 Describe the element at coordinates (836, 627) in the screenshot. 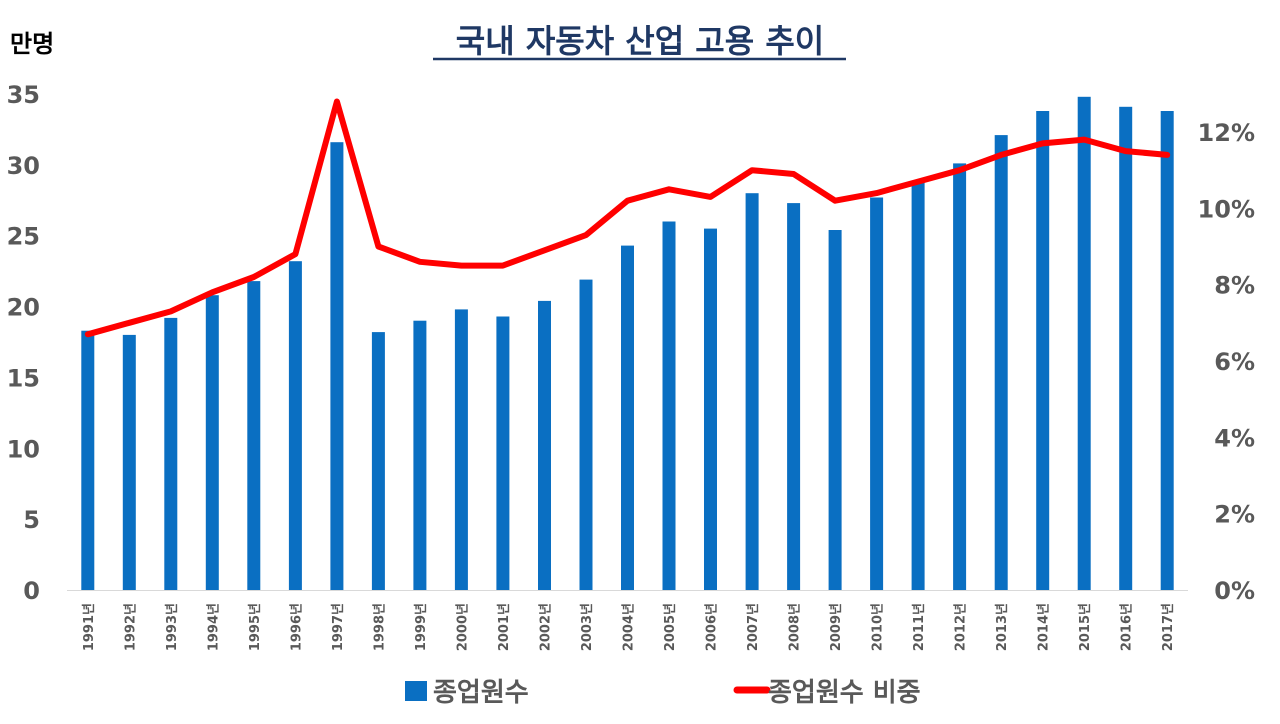

I see `x-axis-tick-label: 2009년` at that location.